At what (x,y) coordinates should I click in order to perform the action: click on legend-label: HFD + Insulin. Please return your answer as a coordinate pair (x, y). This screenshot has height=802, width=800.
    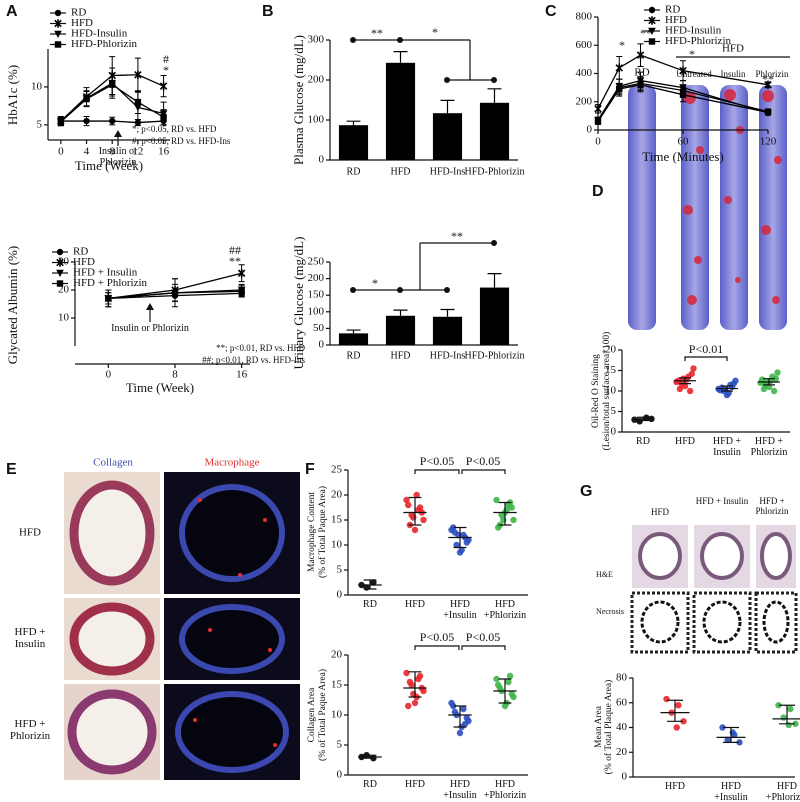
    Looking at the image, I should click on (105, 273).